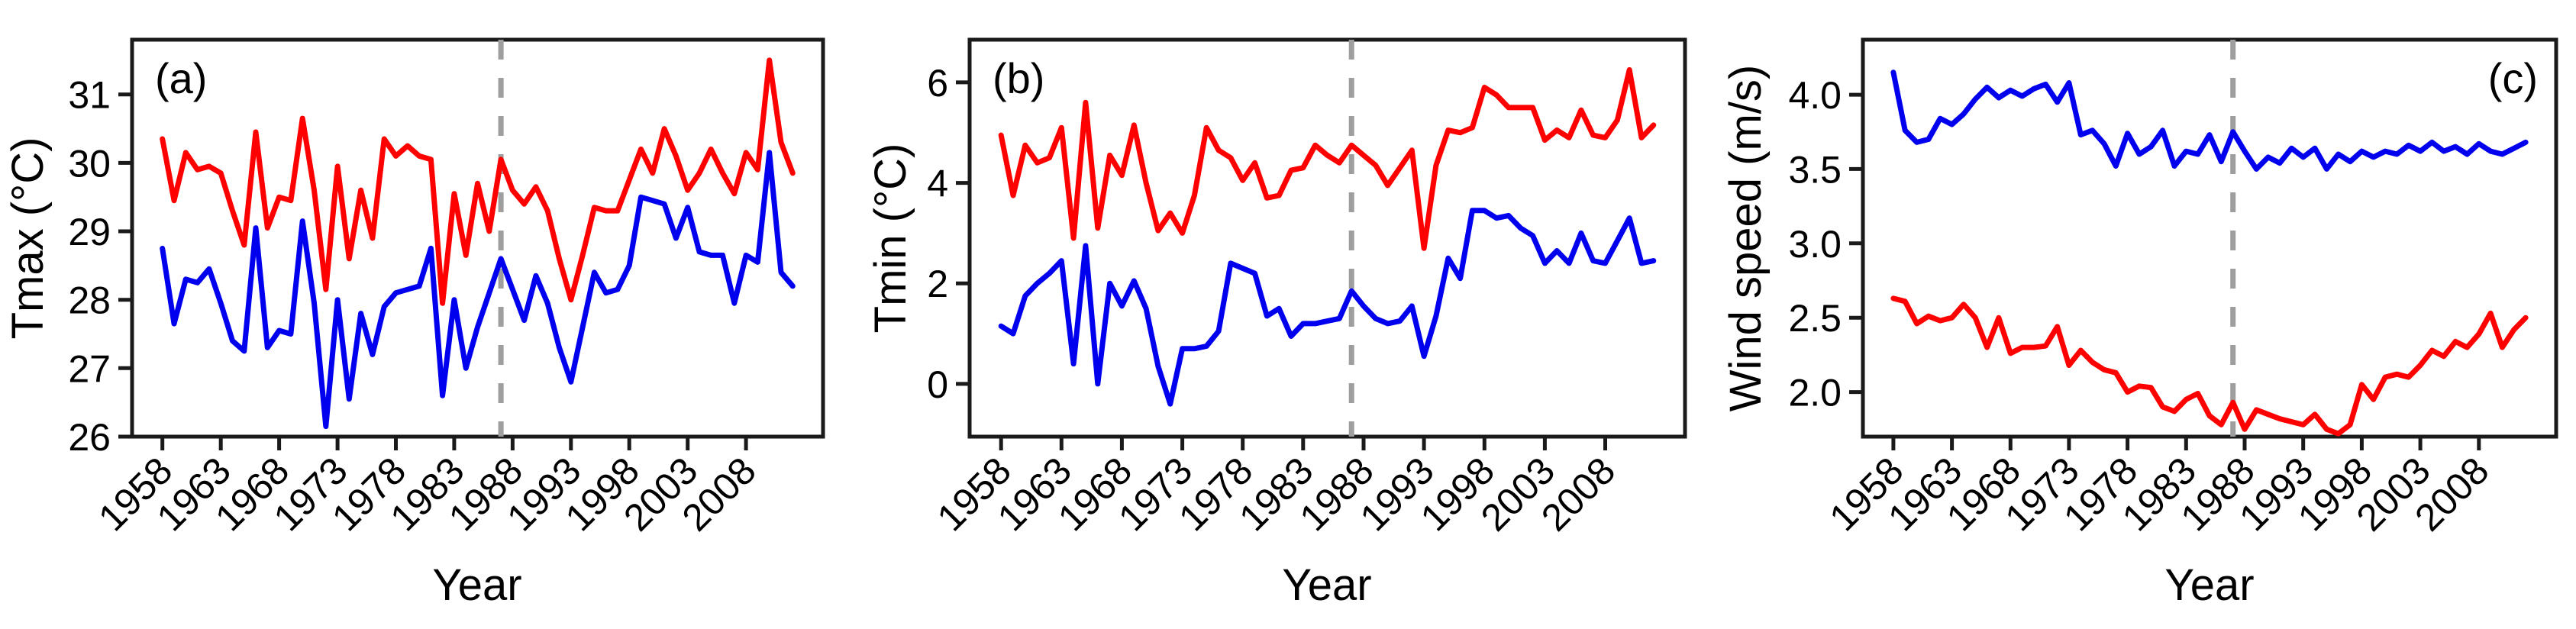 This screenshot has height=629, width=2576. Describe the element at coordinates (89, 164) in the screenshot. I see `y-tick-label: 30` at that location.